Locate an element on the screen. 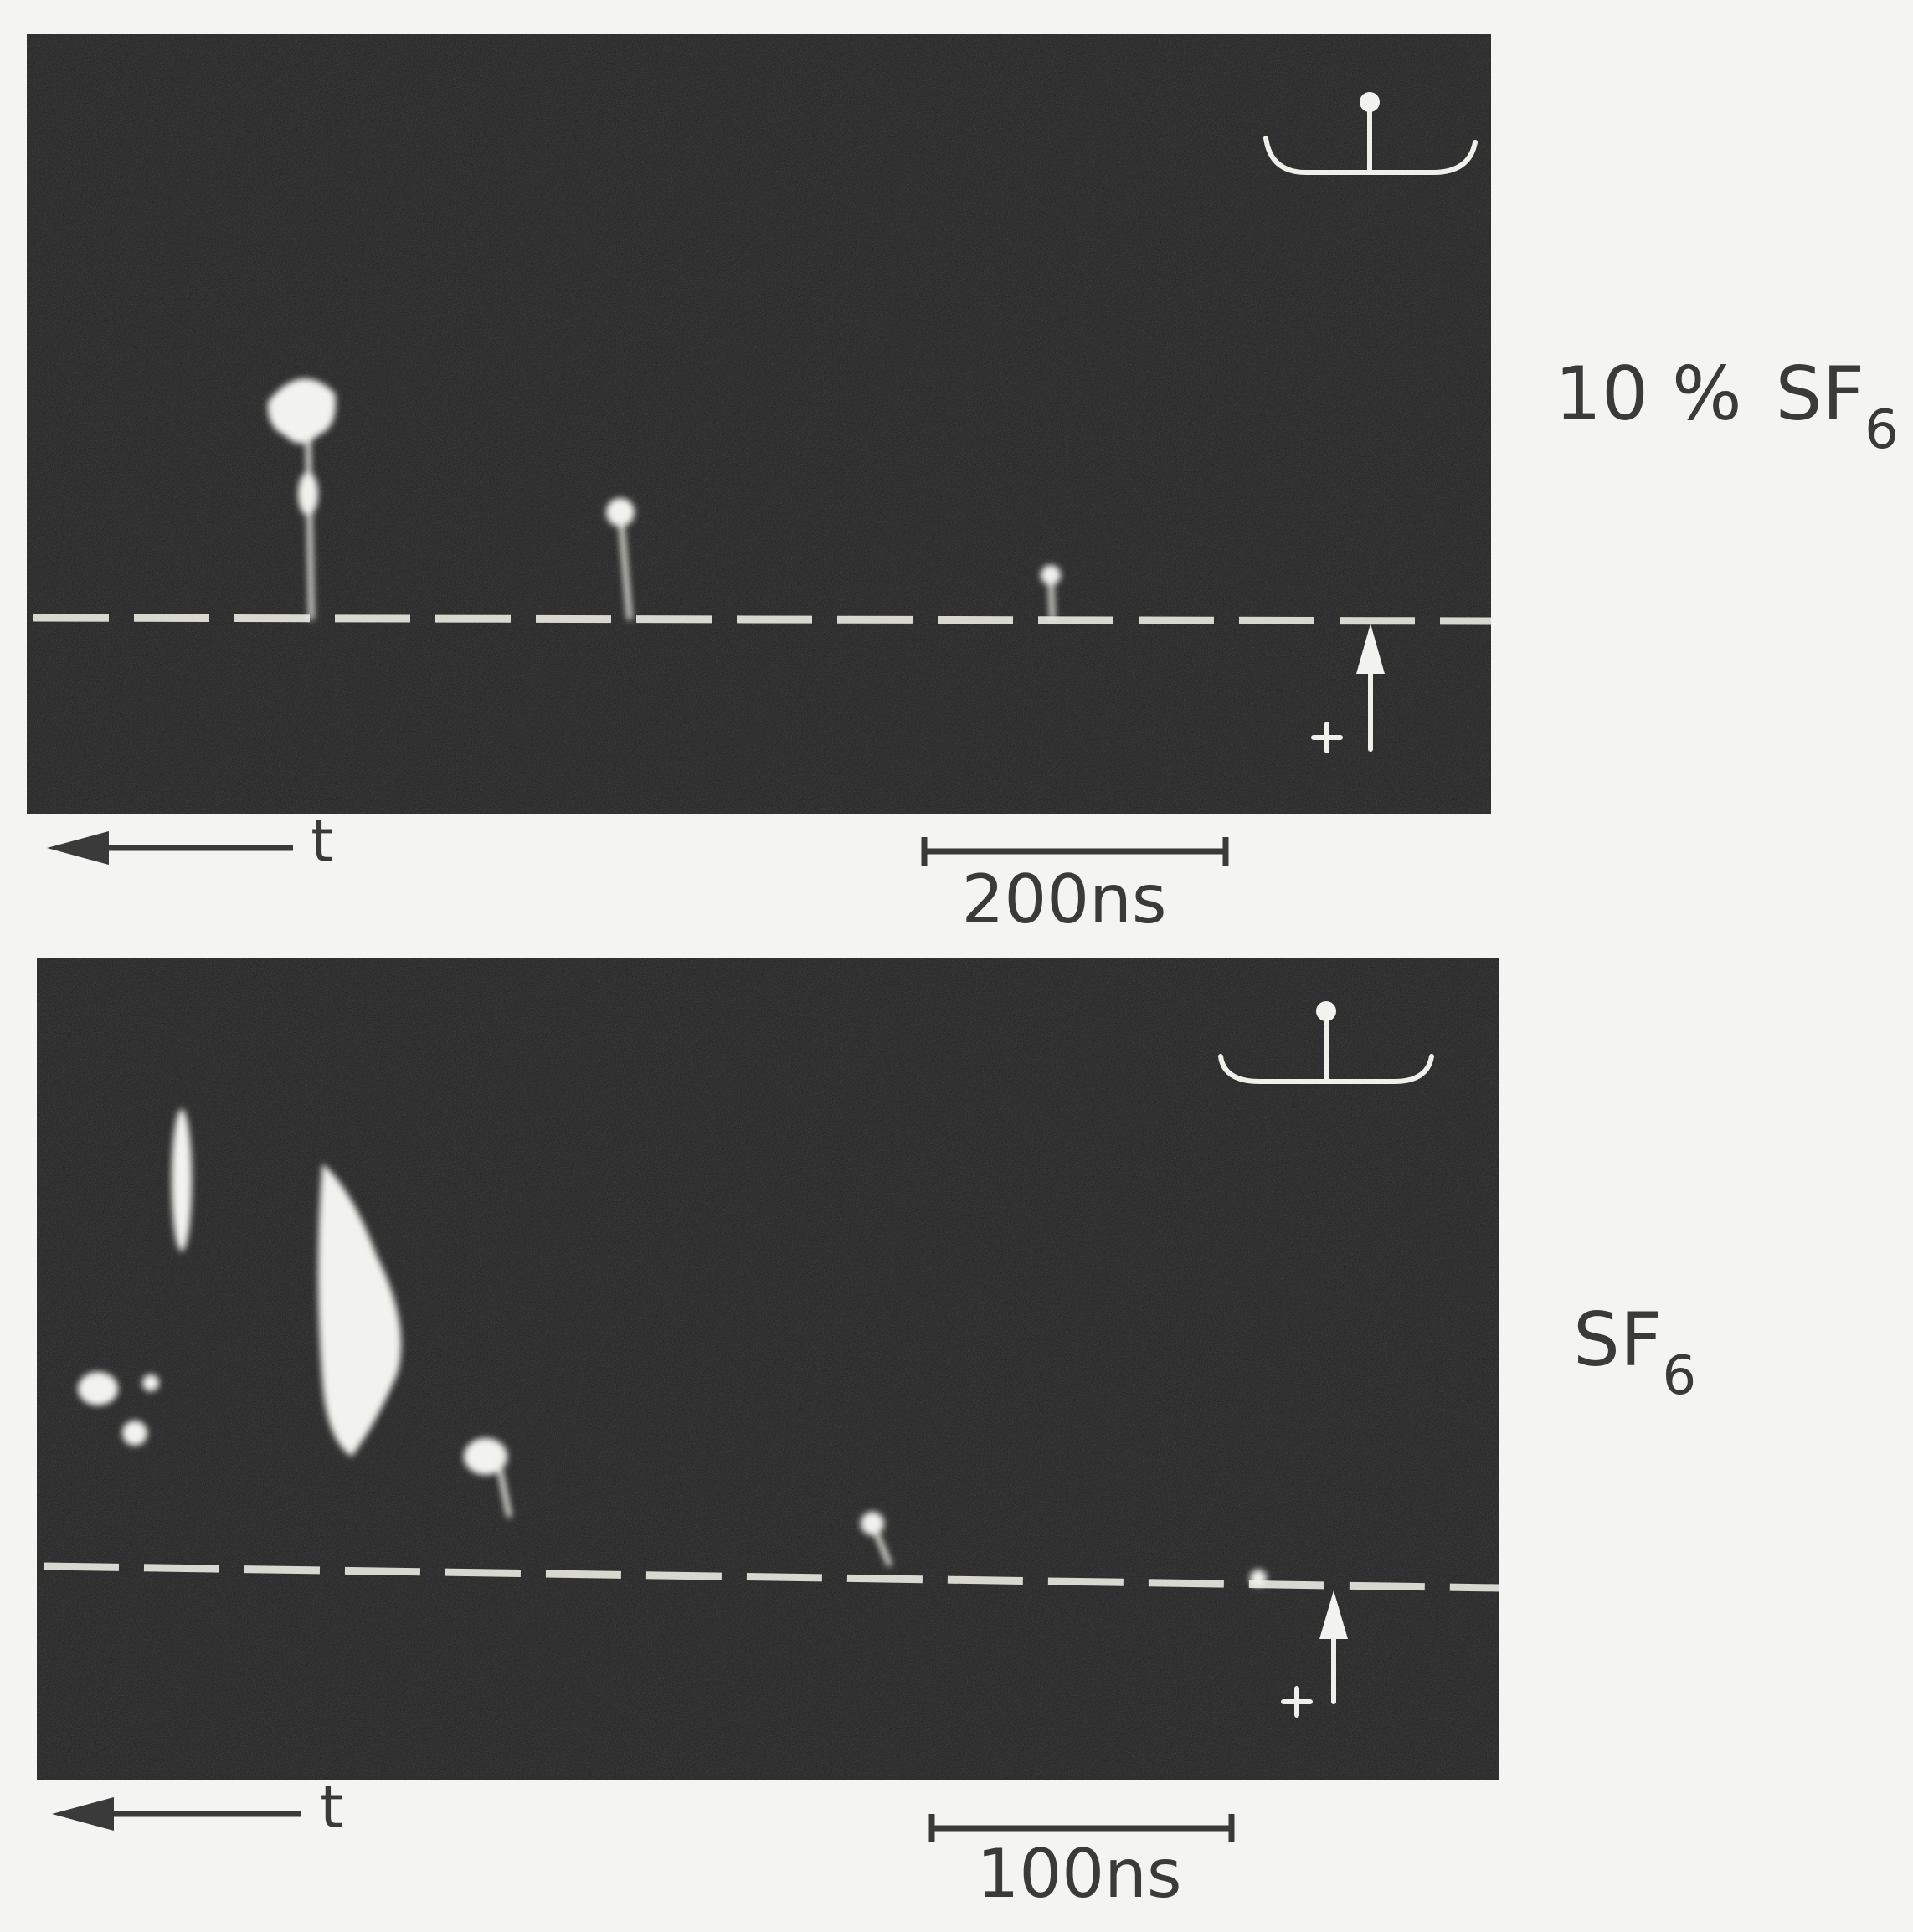 This screenshot has width=1913, height=1932. scale-label: 200ns is located at coordinates (1063, 899).